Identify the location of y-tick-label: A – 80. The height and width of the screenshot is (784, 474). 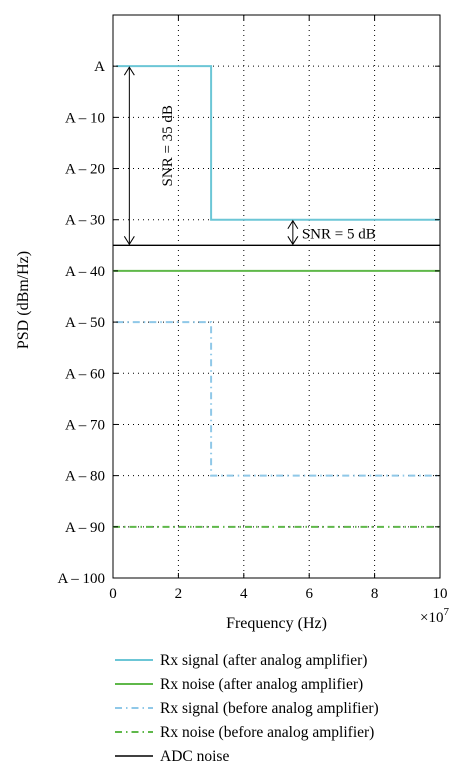
(85, 477).